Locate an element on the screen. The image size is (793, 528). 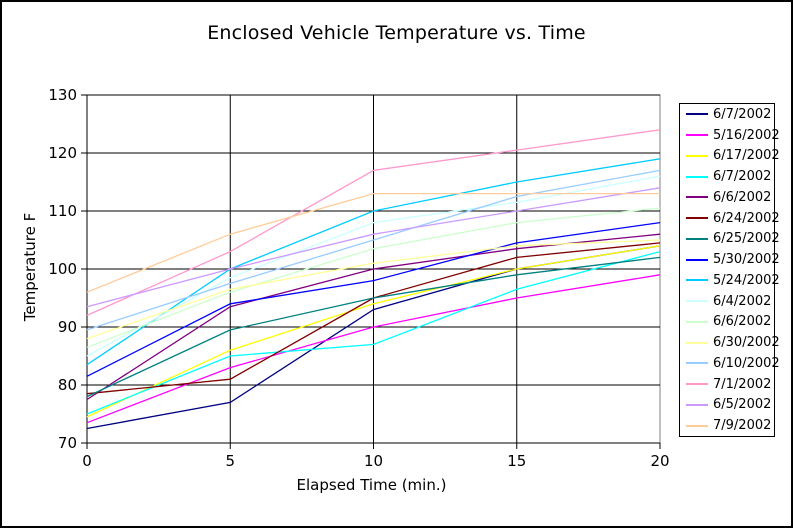
y-tick-label: 120 is located at coordinates (62, 153).